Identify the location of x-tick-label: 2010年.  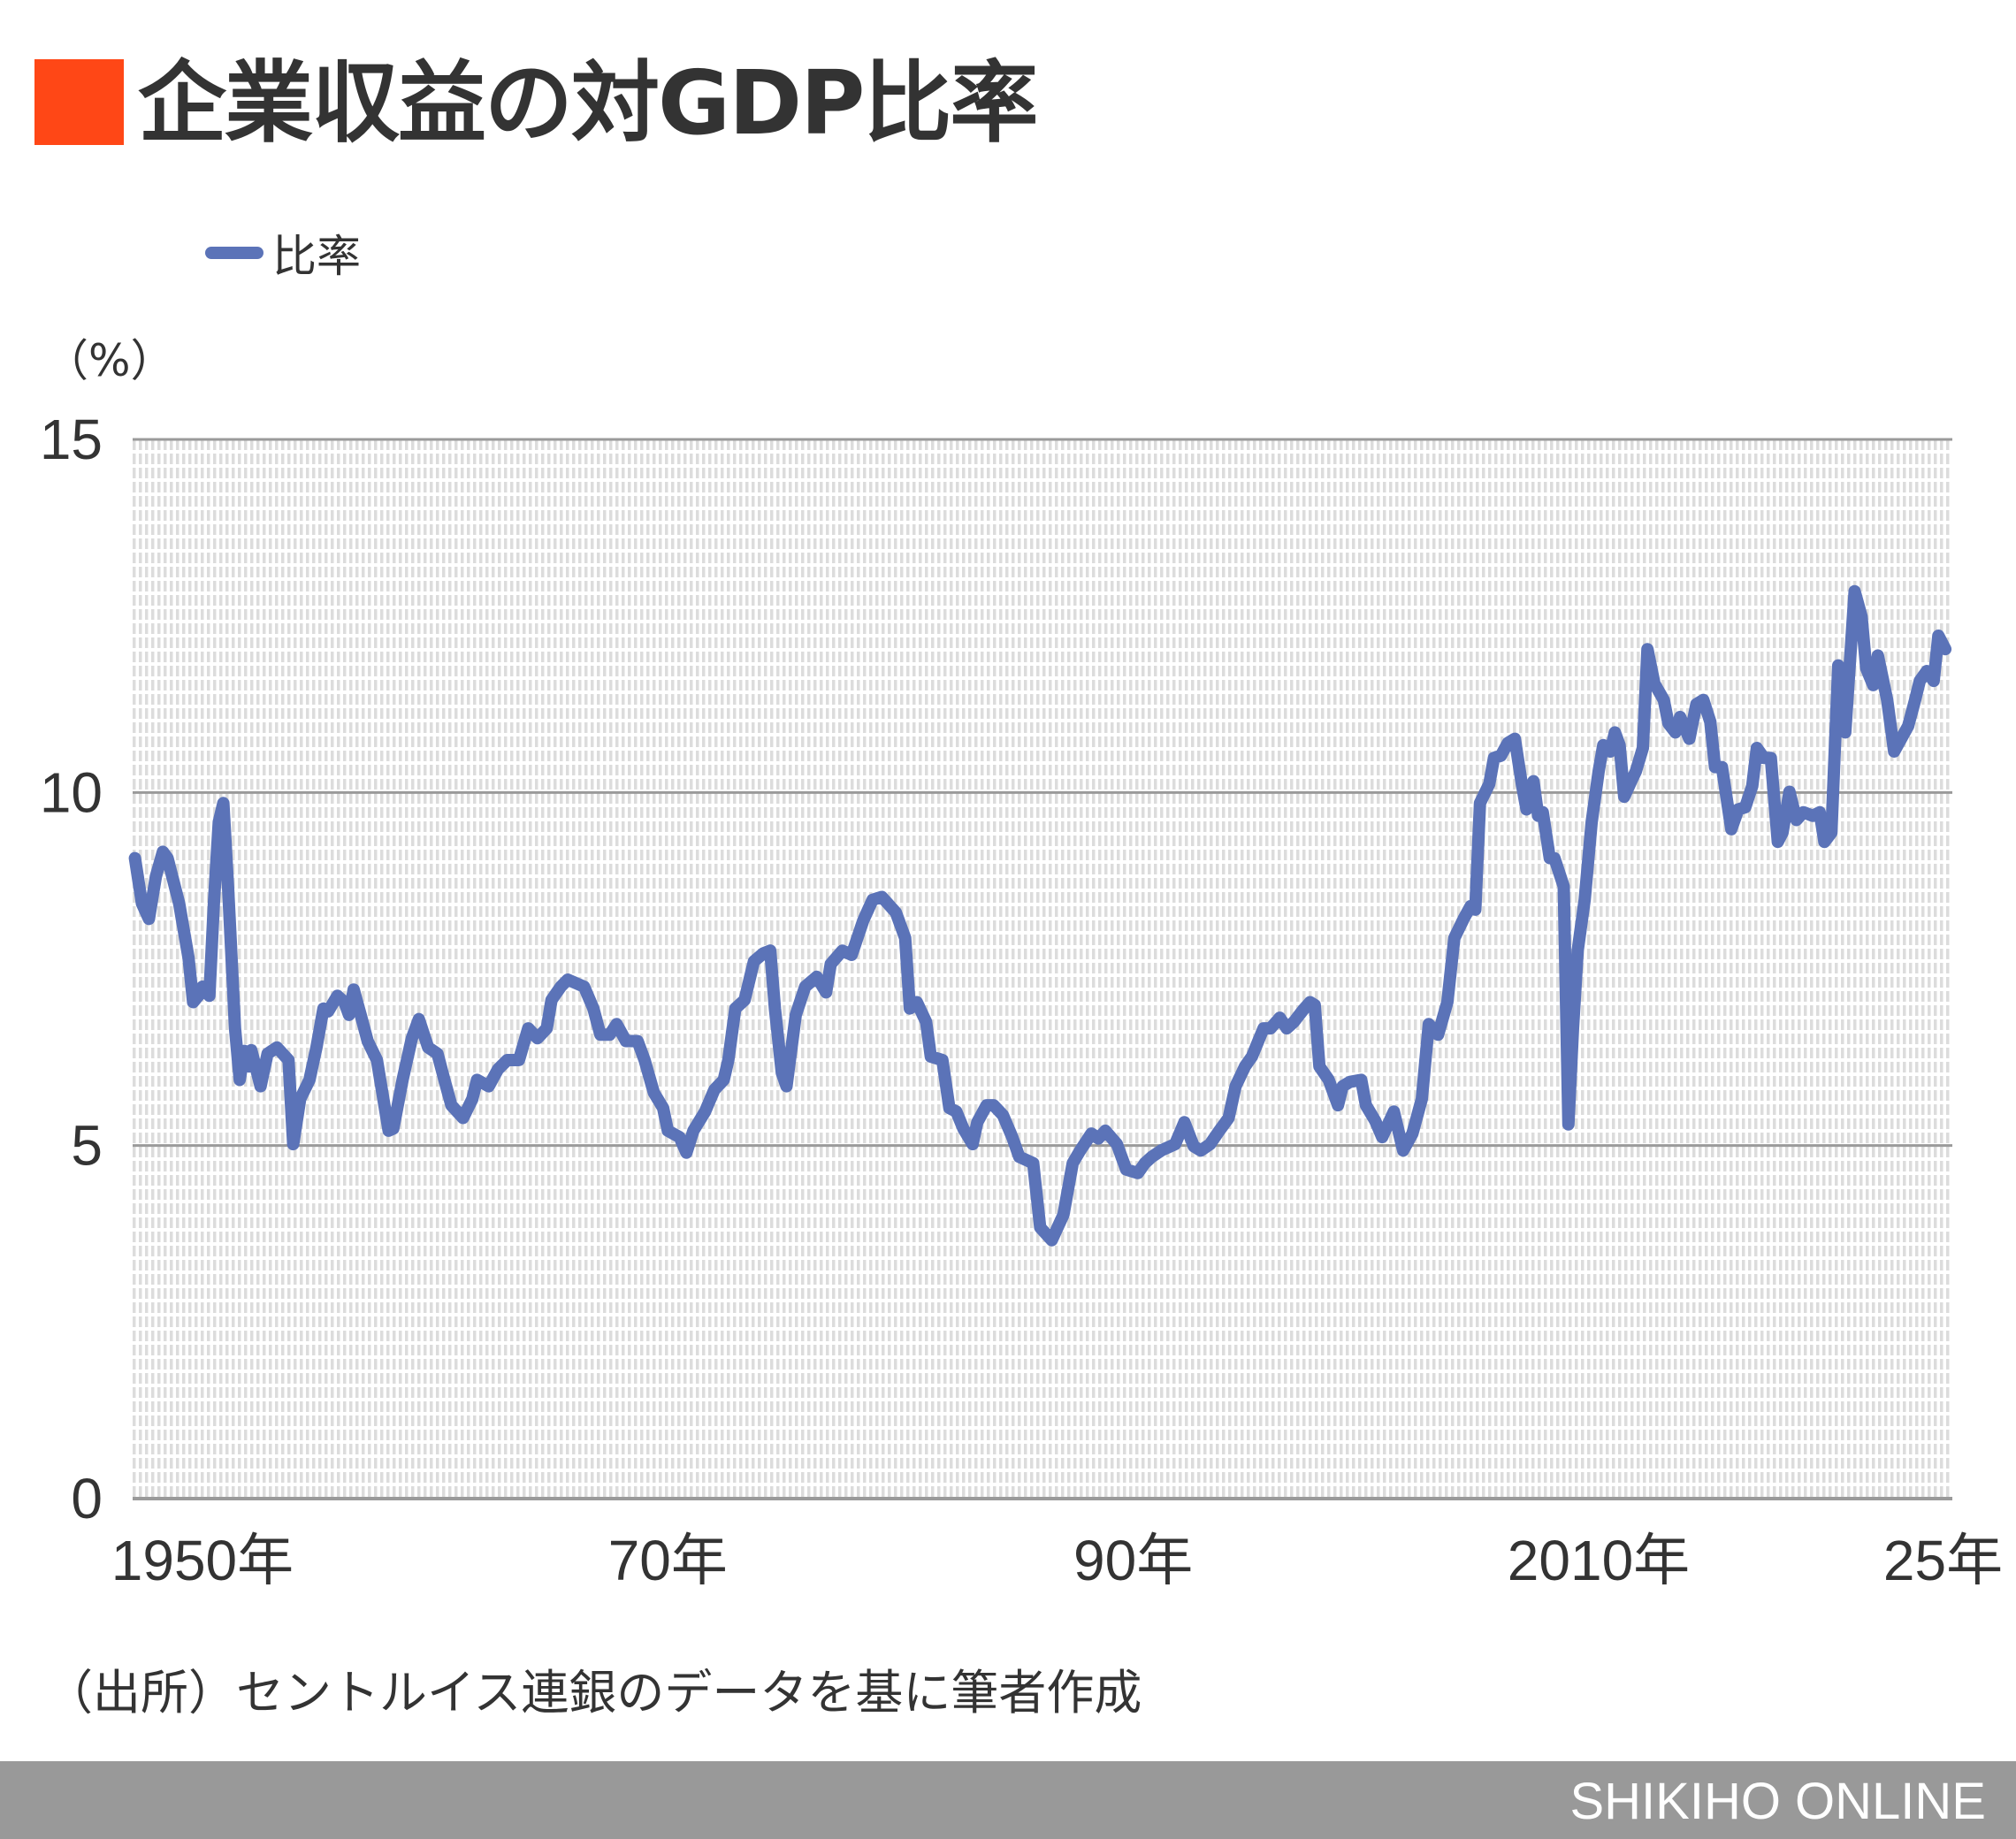
(1599, 1560).